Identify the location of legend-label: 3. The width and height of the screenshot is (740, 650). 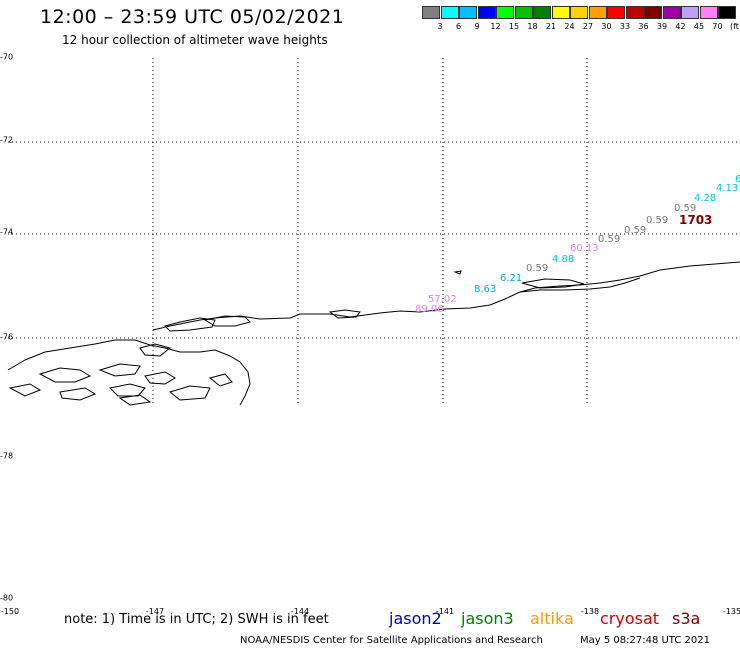
(440, 26).